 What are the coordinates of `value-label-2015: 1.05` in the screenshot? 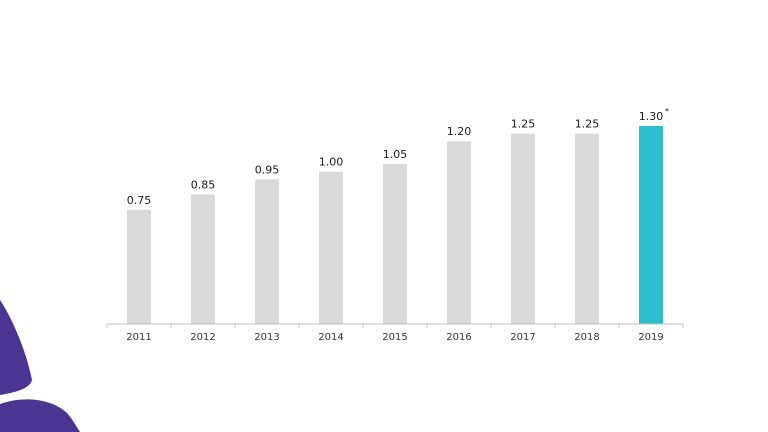 It's located at (395, 154).